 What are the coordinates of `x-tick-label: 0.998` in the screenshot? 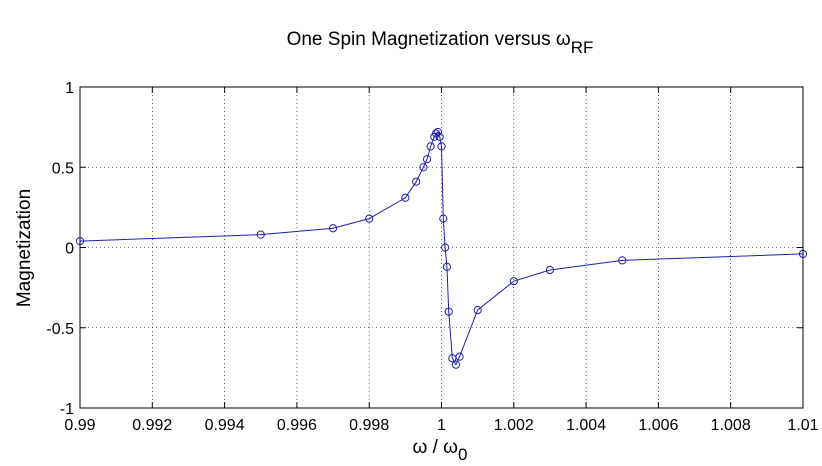 It's located at (369, 425).